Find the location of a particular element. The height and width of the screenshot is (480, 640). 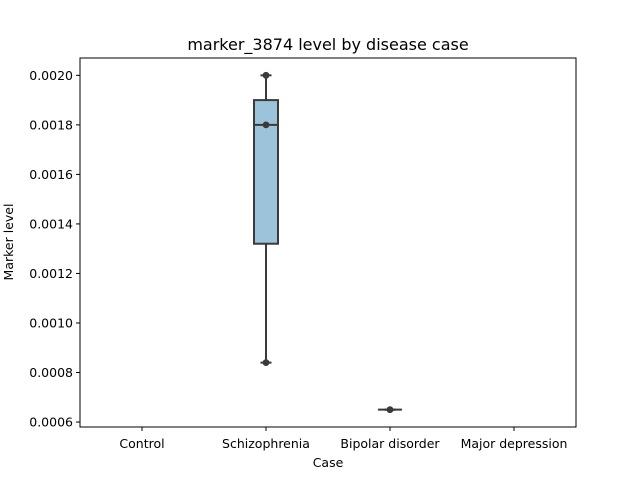

x-tick-label: Major depression is located at coordinates (514, 443).